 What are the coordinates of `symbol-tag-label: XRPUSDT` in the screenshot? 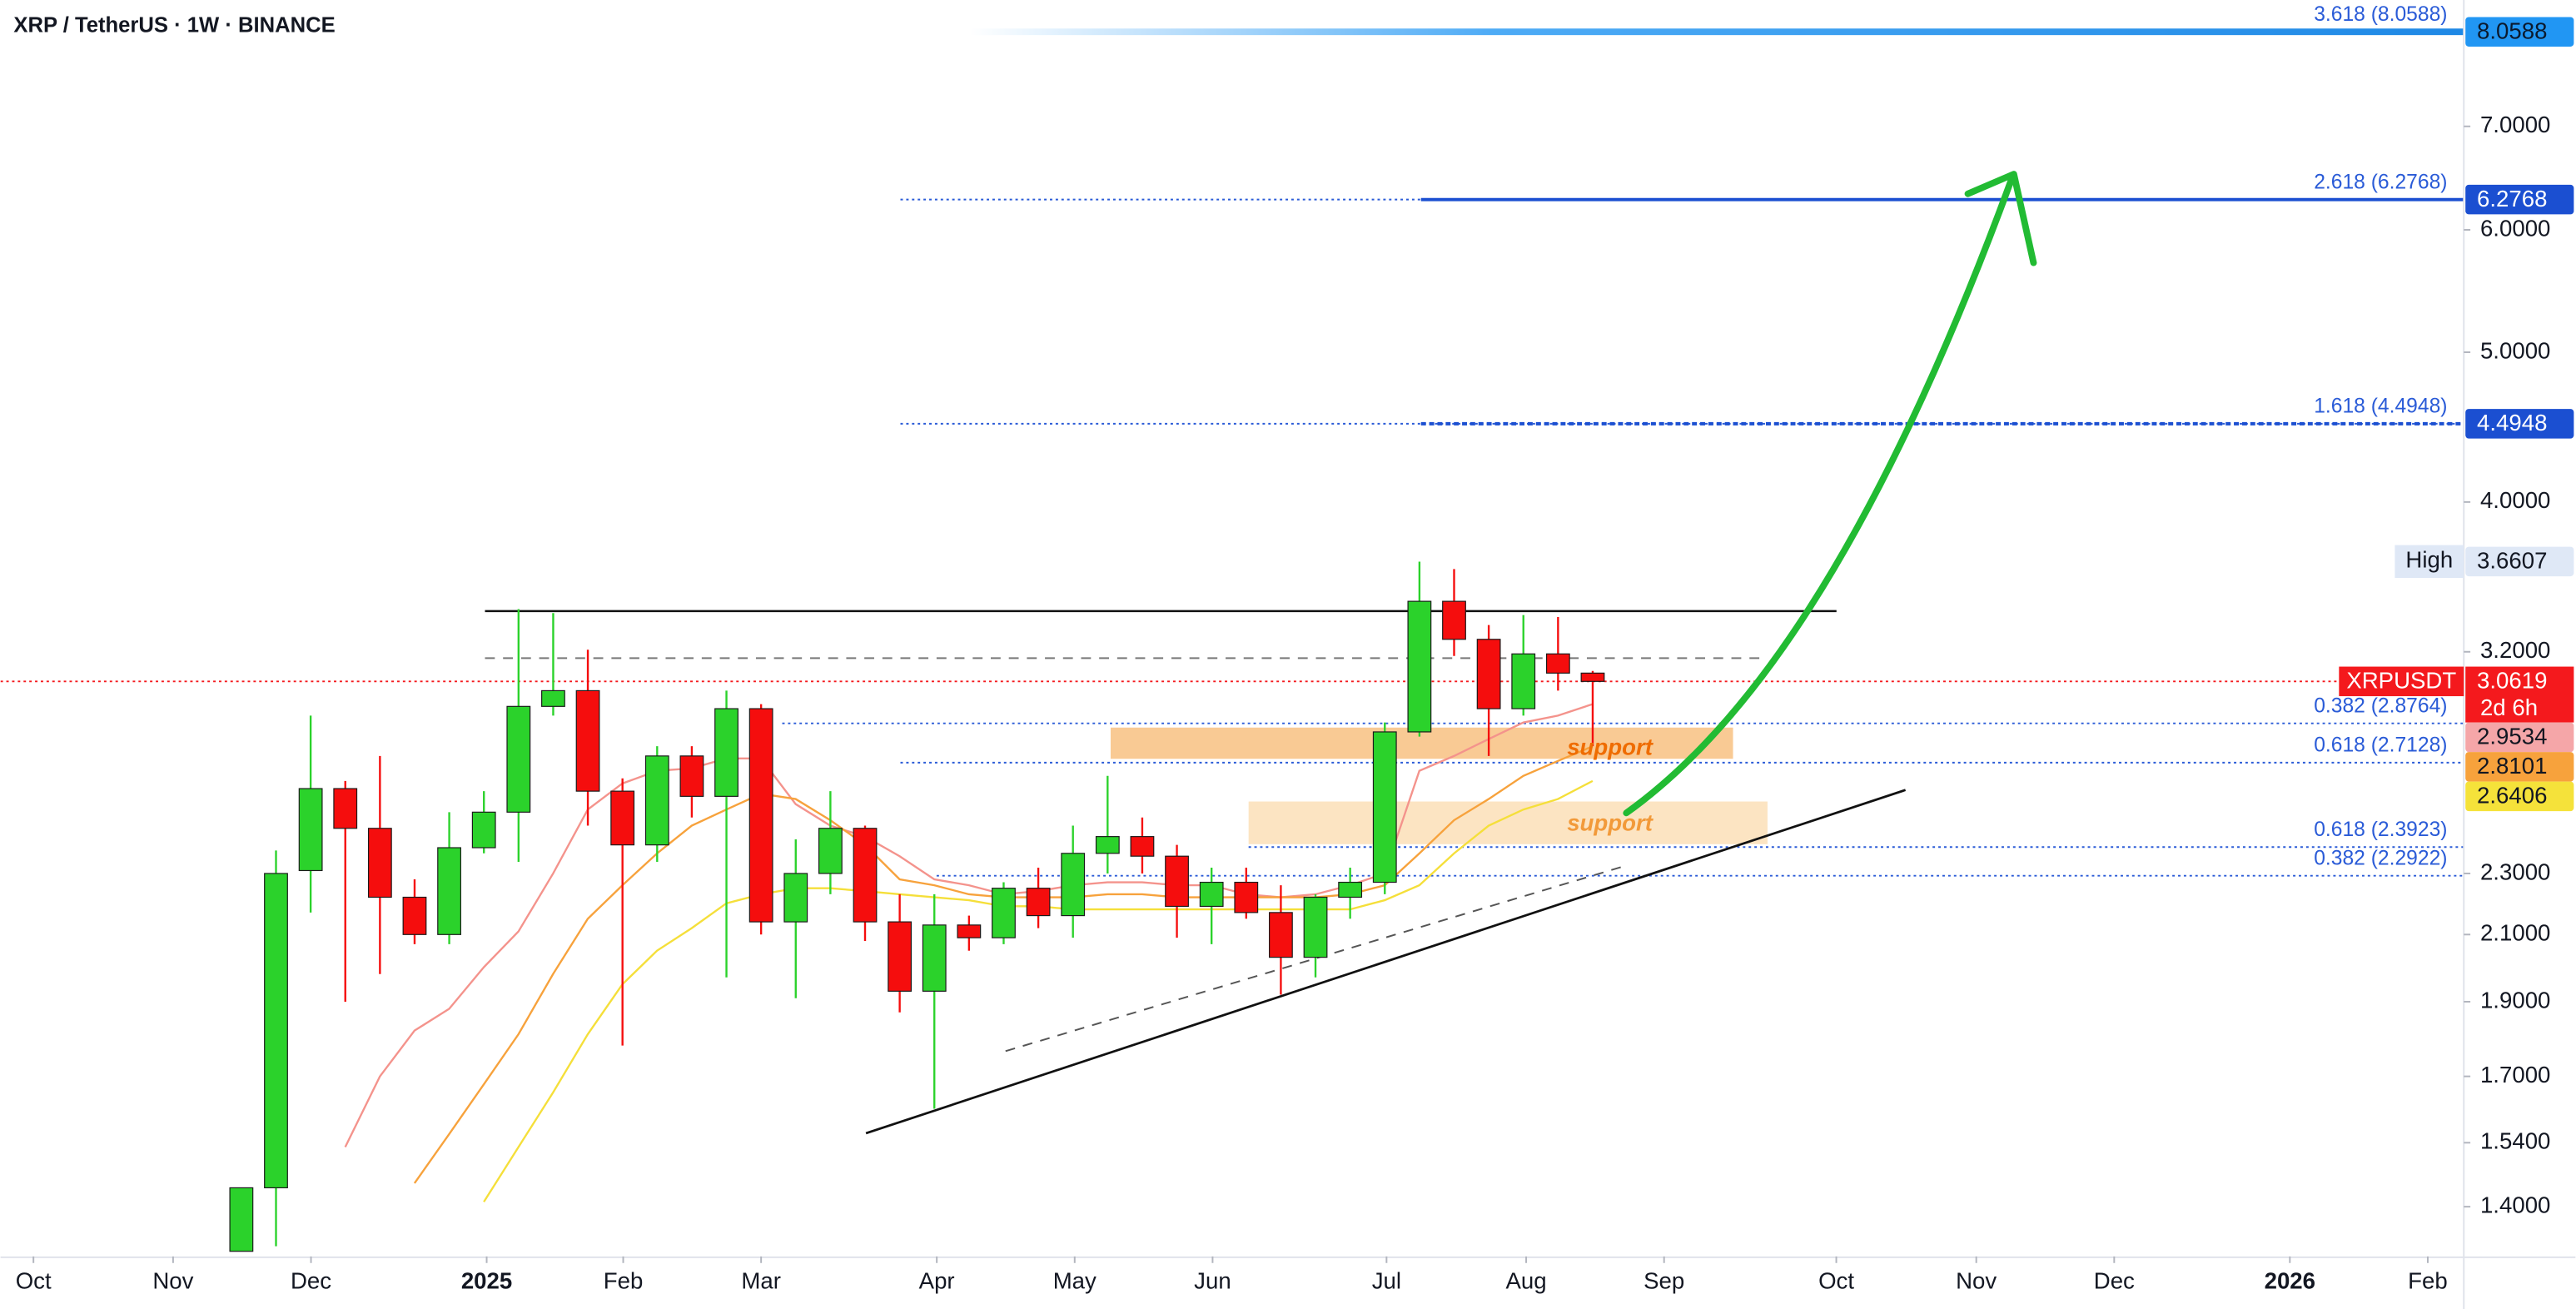 It's located at (2401, 681).